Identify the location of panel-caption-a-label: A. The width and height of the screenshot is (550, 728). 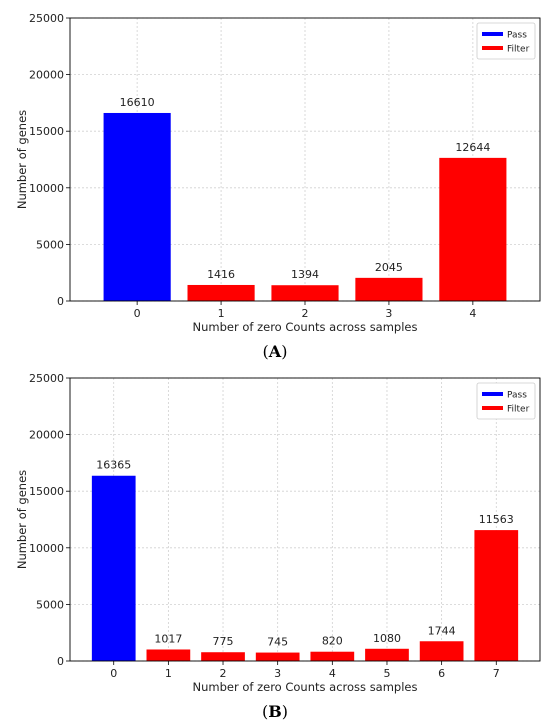
(275, 351).